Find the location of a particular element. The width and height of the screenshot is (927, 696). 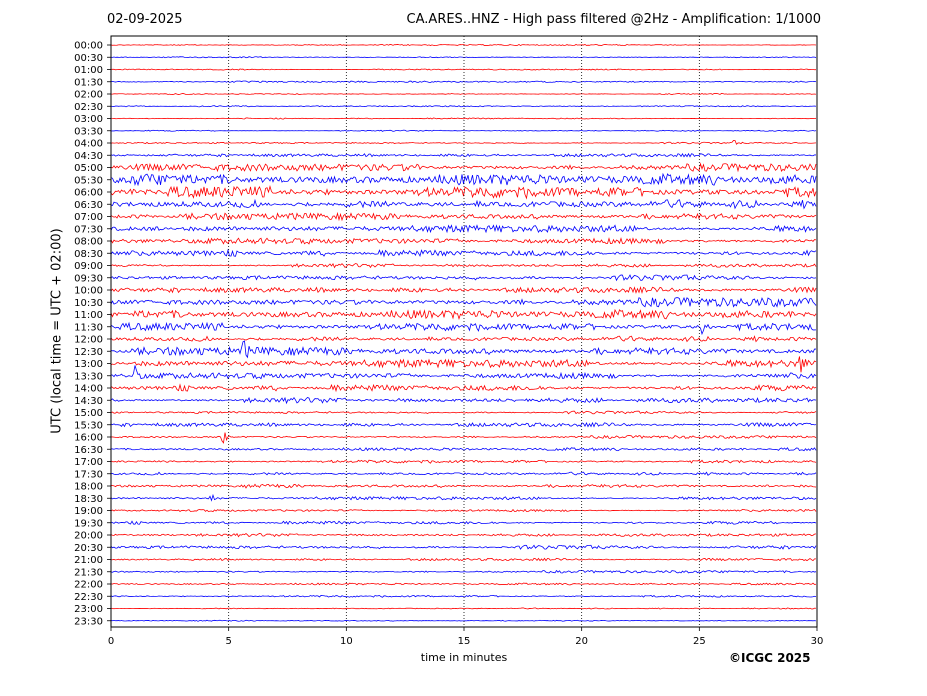

y-tick-label: 00:30 is located at coordinates (88, 58).